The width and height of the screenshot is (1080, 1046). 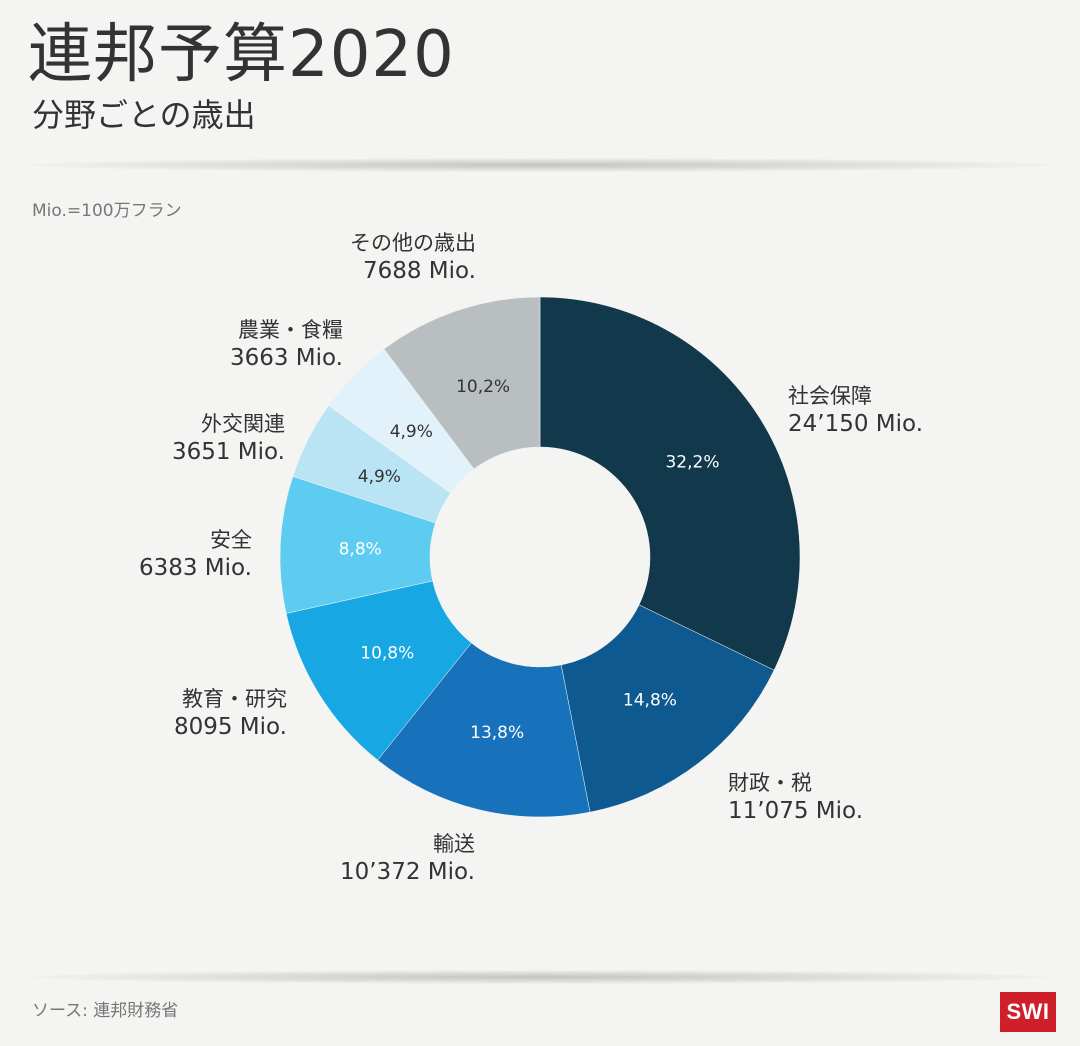 I want to click on value-label-5: 6383 Mio., so click(x=195, y=568).